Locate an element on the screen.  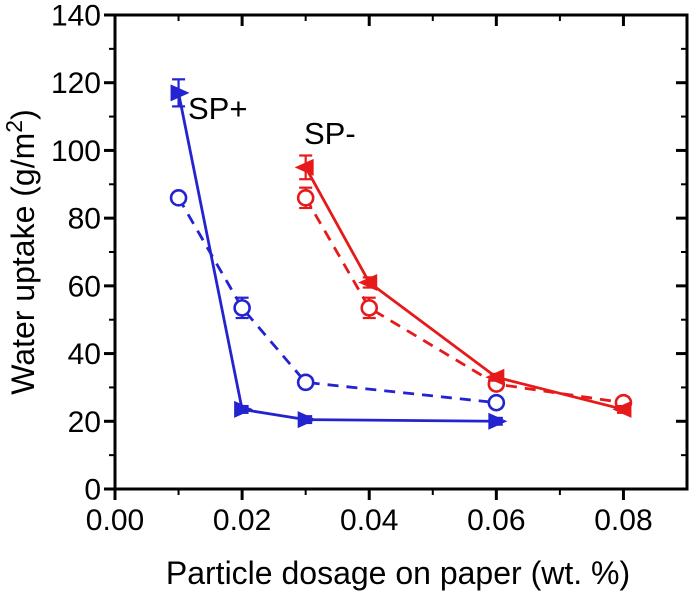
x-tick-label: 0.04 is located at coordinates (369, 520).